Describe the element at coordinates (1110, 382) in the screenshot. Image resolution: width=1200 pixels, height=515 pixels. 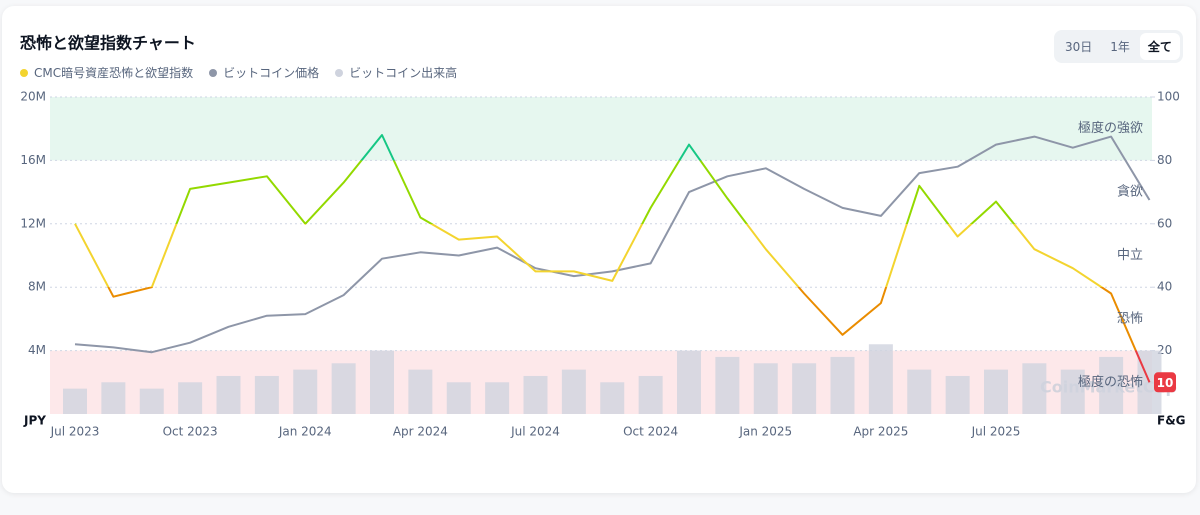
I see `zone-label: 極度の恐怖` at that location.